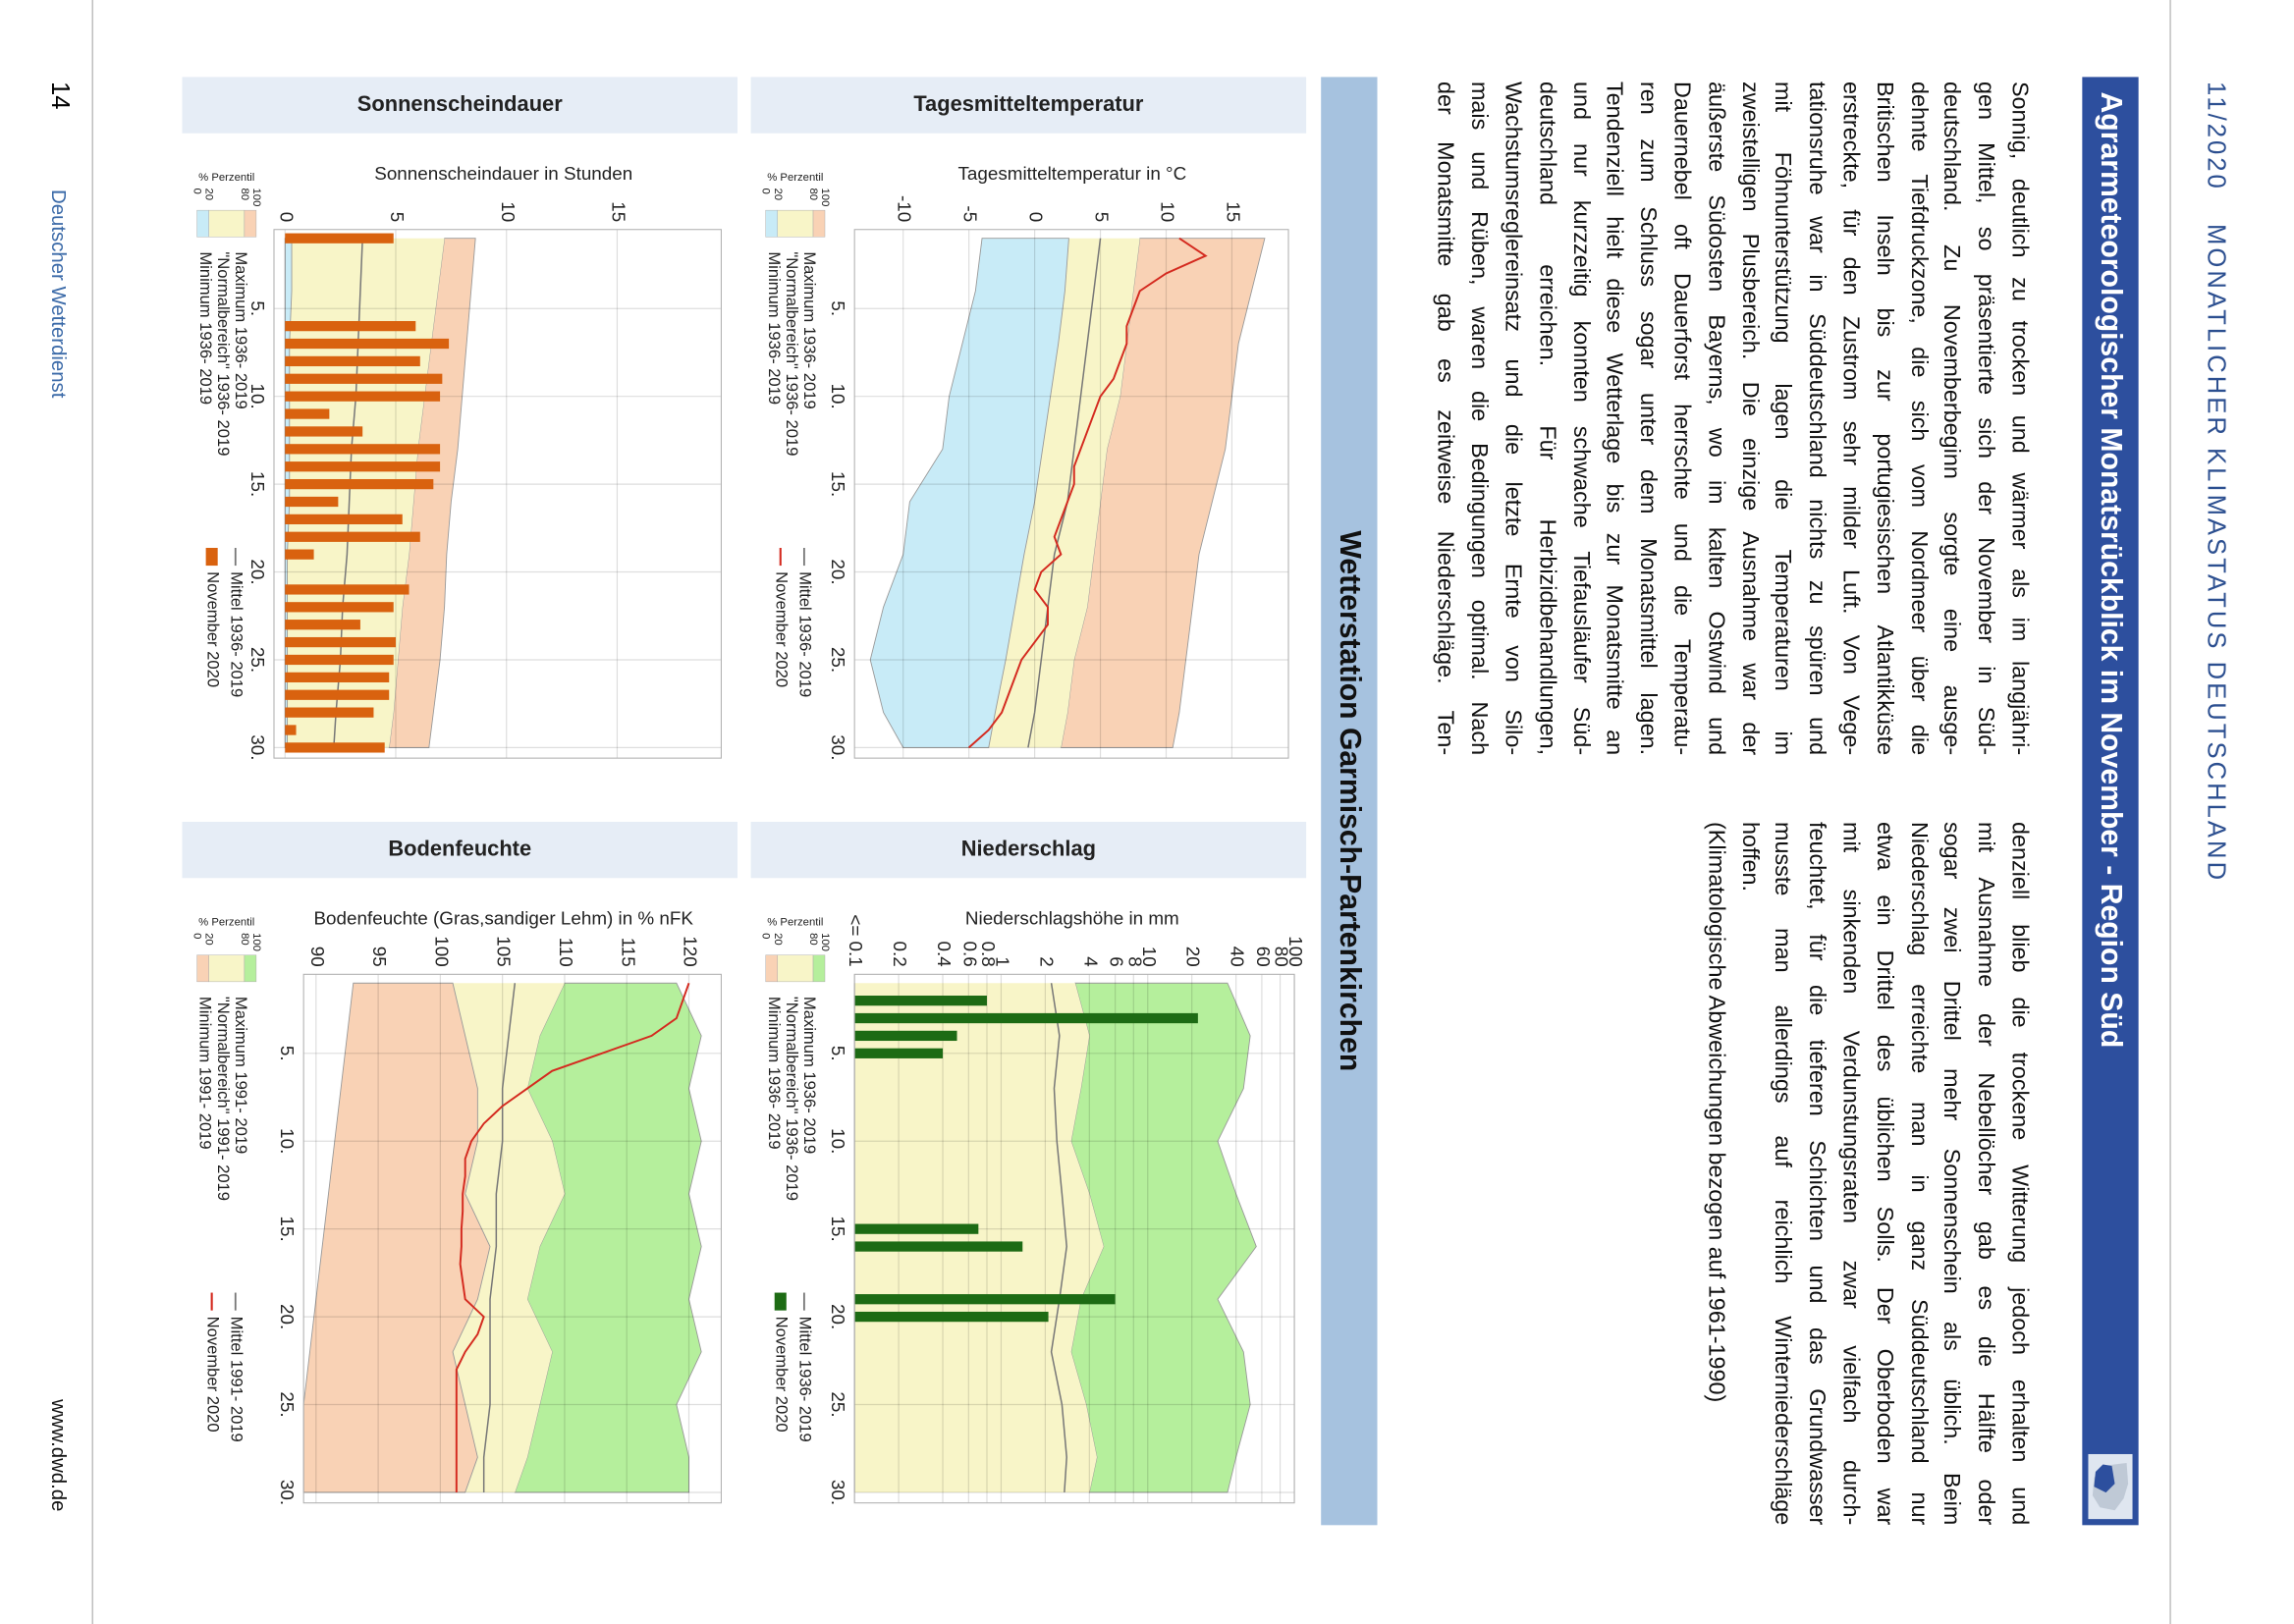  What do you see at coordinates (691, 951) in the screenshot?
I see `y-tick-label: 120` at bounding box center [691, 951].